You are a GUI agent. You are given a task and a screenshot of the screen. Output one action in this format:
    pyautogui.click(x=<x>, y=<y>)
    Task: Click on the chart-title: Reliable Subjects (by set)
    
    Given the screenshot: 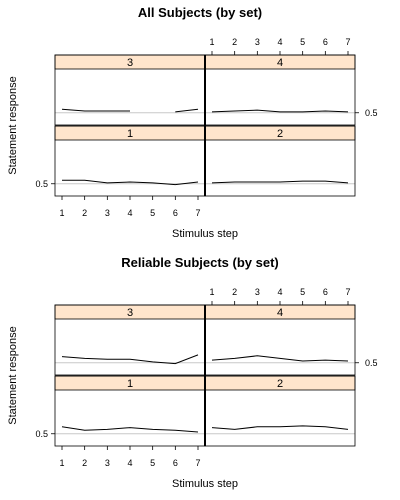 What is the action you would take?
    pyautogui.click(x=200, y=262)
    